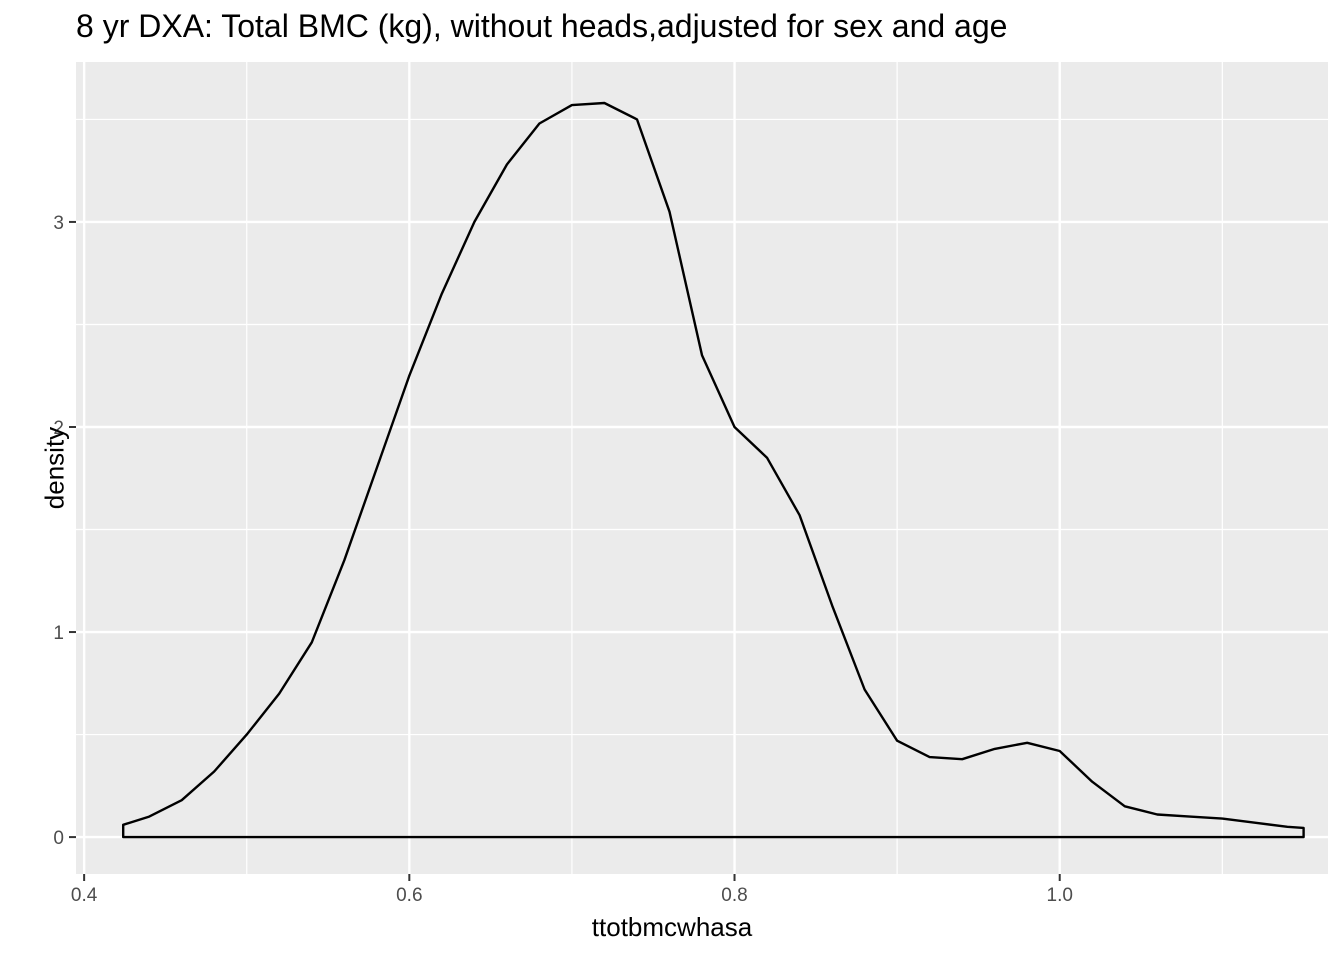 Image resolution: width=1344 pixels, height=960 pixels. What do you see at coordinates (1060, 895) in the screenshot?
I see `x-tick-label: 1.0` at bounding box center [1060, 895].